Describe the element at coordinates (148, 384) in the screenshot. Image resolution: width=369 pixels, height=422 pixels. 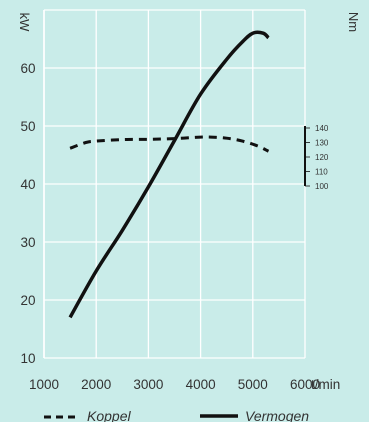
I see `x-tick-label-3000: 3000` at that location.